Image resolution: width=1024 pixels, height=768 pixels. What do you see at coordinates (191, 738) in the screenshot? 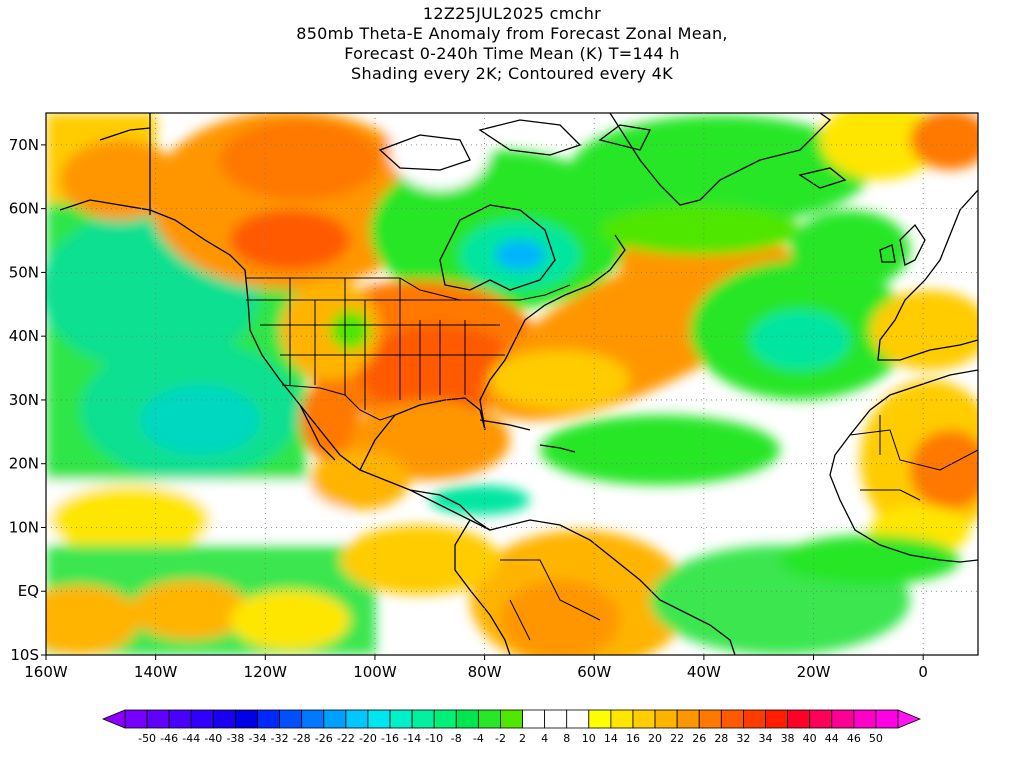
I see `colorbar-label: -44` at bounding box center [191, 738].